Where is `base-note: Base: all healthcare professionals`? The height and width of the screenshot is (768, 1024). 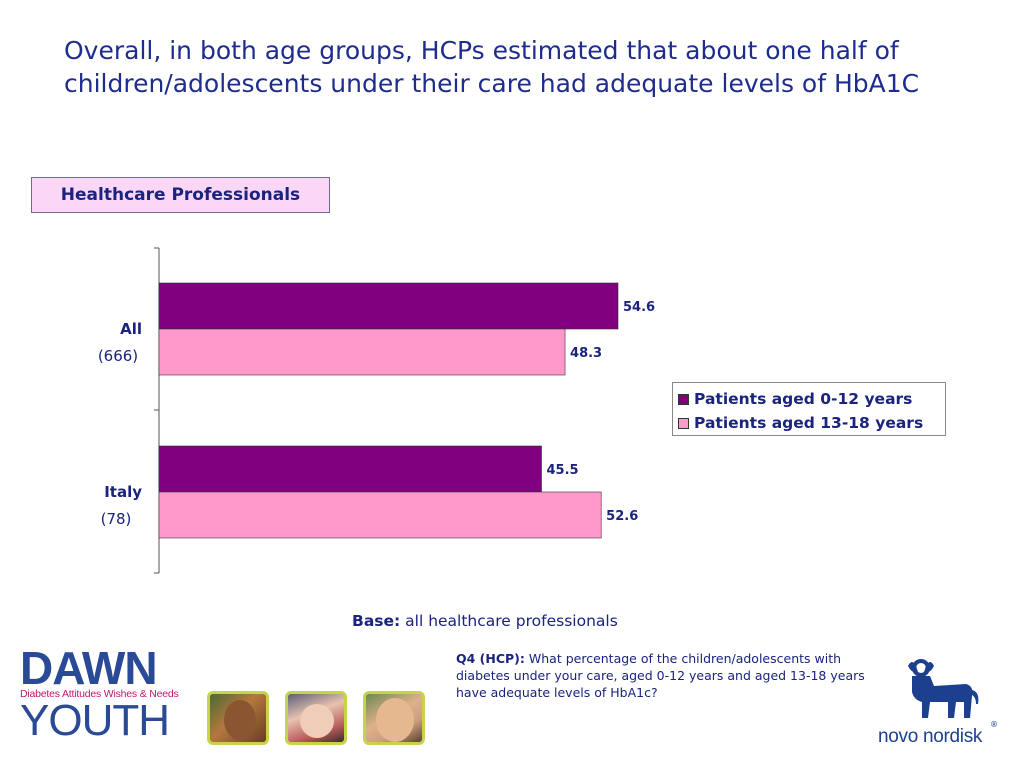 base-note: Base: all healthcare professionals is located at coordinates (485, 621).